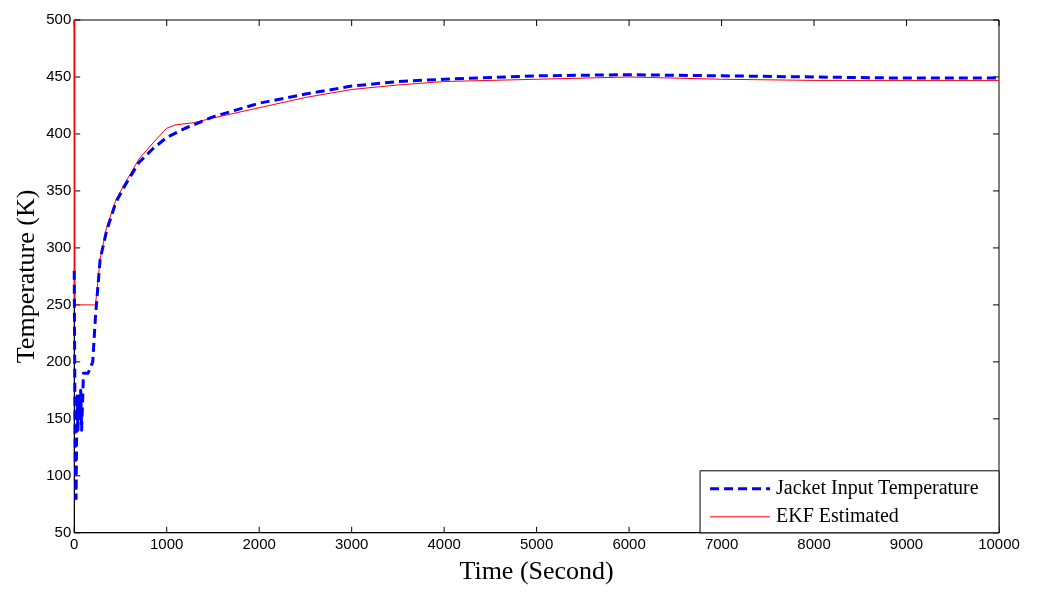 The height and width of the screenshot is (596, 1037). What do you see at coordinates (59, 247) in the screenshot?
I see `y-tick-label: 300` at bounding box center [59, 247].